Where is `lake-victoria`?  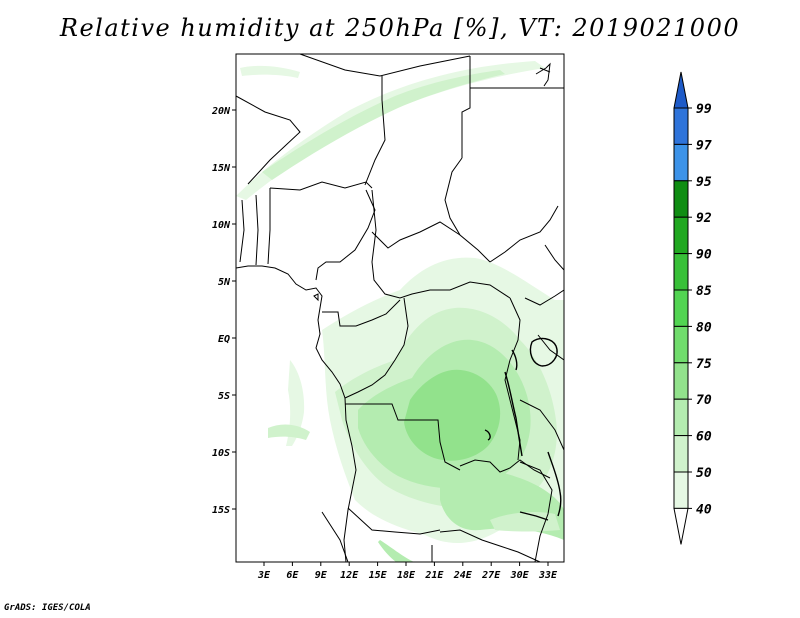
lake-victoria is located at coordinates (543, 352).